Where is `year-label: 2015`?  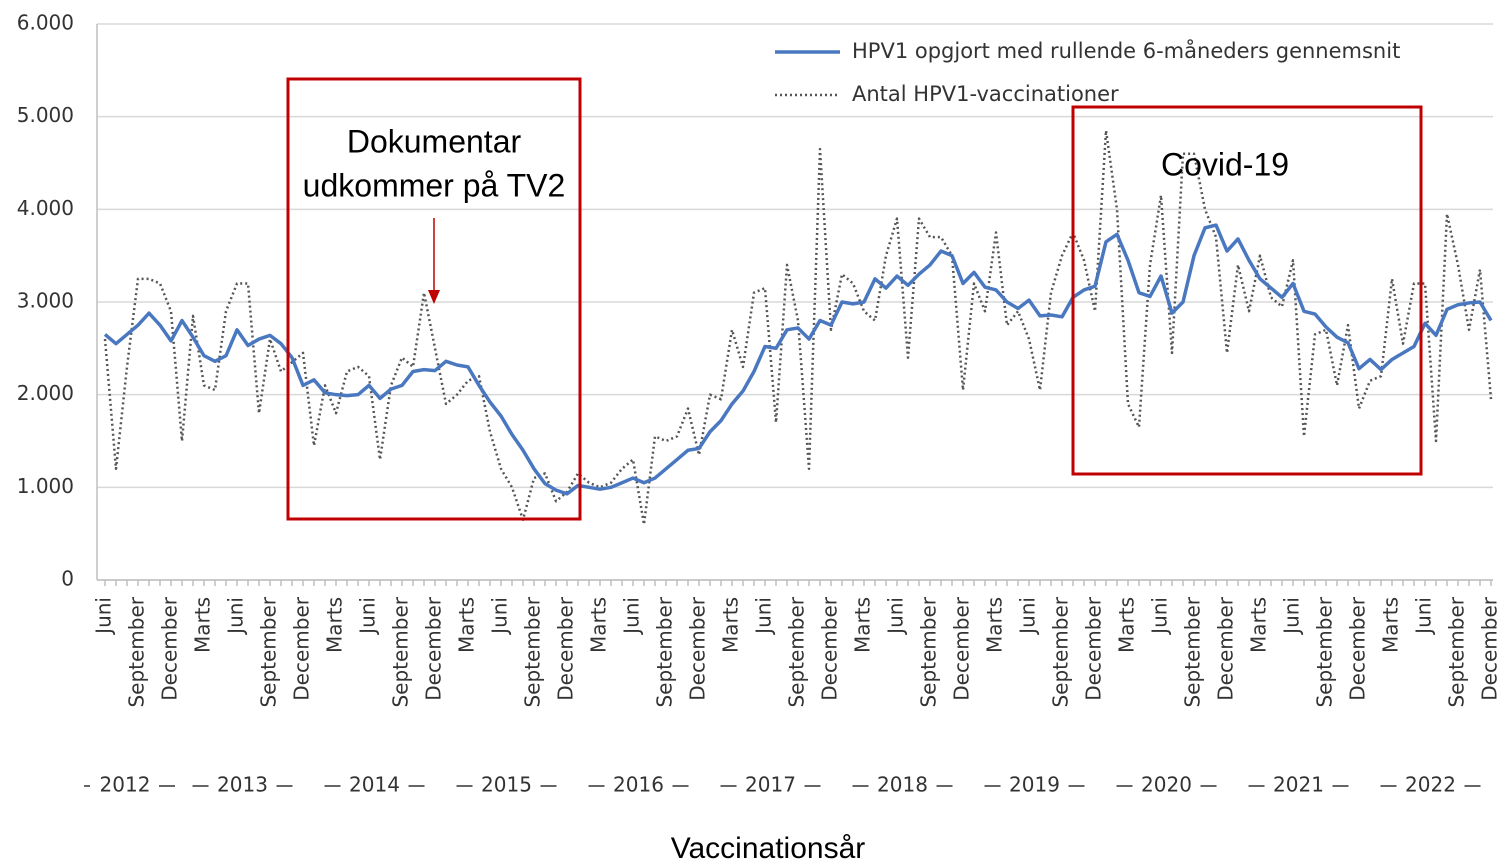 year-label: 2015 is located at coordinates (506, 785).